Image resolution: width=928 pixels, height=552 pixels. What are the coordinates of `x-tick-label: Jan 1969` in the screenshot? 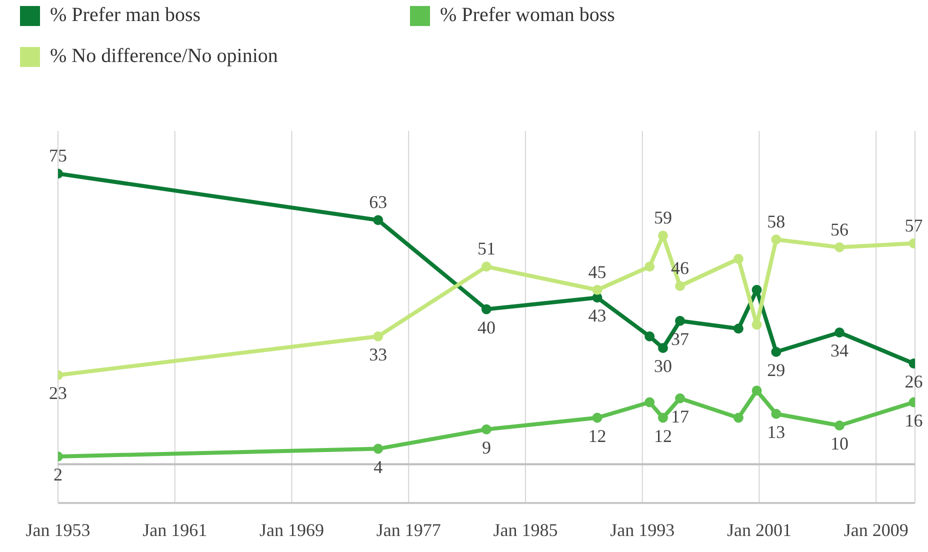 It's located at (291, 530).